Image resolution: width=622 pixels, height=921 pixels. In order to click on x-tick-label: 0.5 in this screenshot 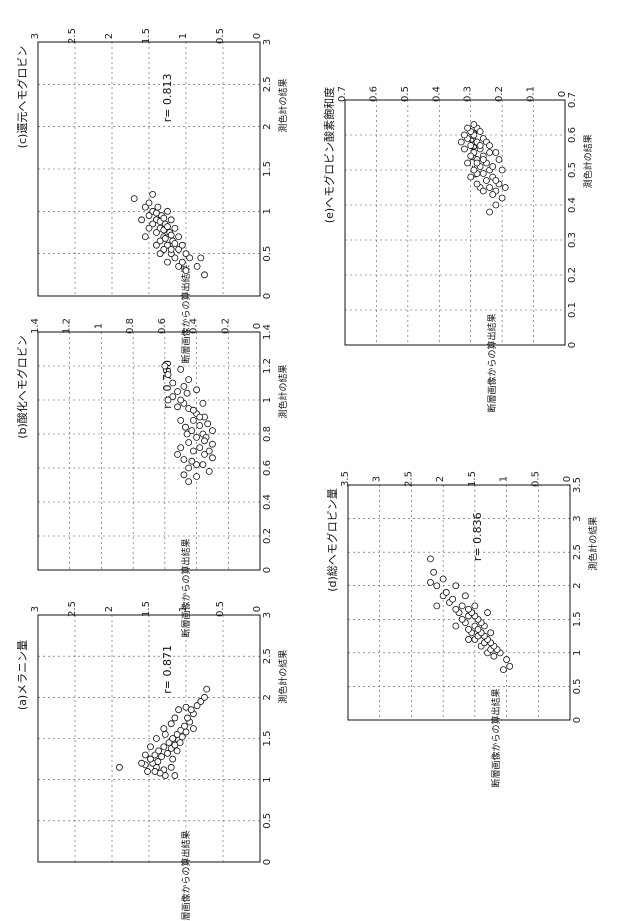, I will do `click(267, 254)`.